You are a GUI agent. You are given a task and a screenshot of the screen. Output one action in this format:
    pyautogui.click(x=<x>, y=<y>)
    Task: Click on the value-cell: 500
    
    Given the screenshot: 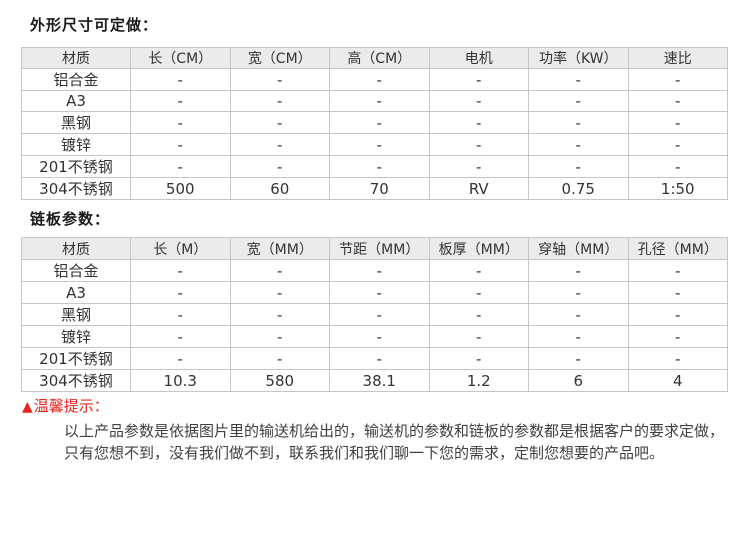 What is the action you would take?
    pyautogui.click(x=180, y=188)
    